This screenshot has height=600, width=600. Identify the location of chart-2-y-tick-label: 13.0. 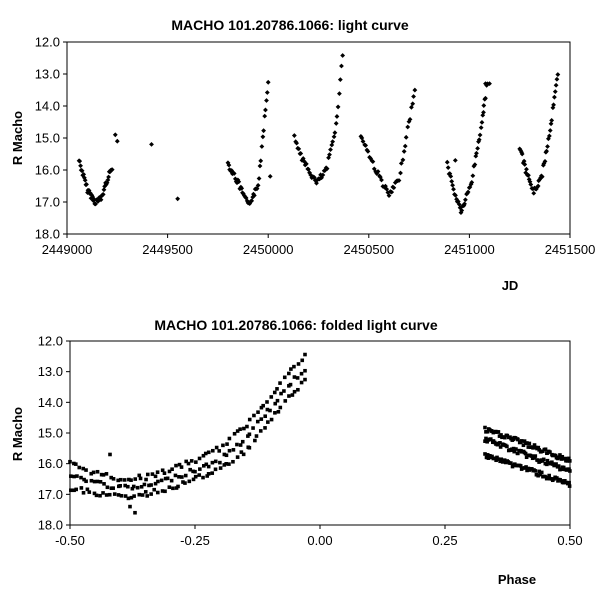
(50, 371).